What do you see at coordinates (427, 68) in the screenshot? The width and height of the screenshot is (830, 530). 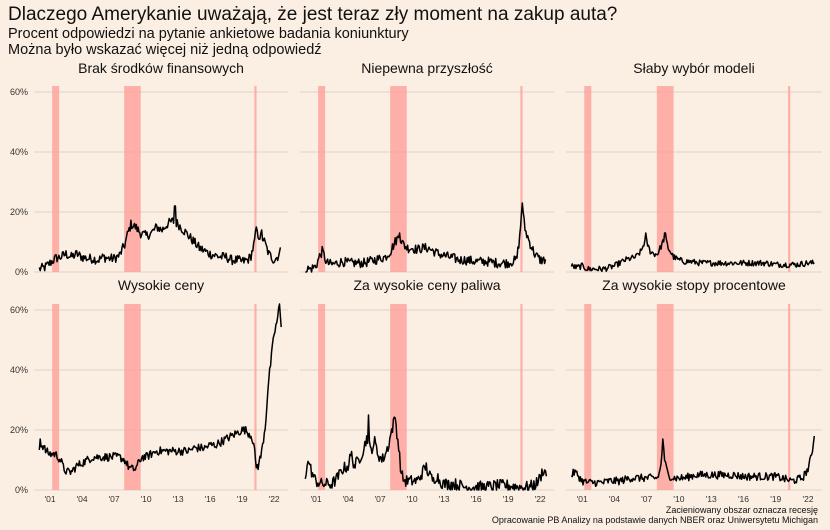 I see `panel-title: Niepewna przyszłość` at bounding box center [427, 68].